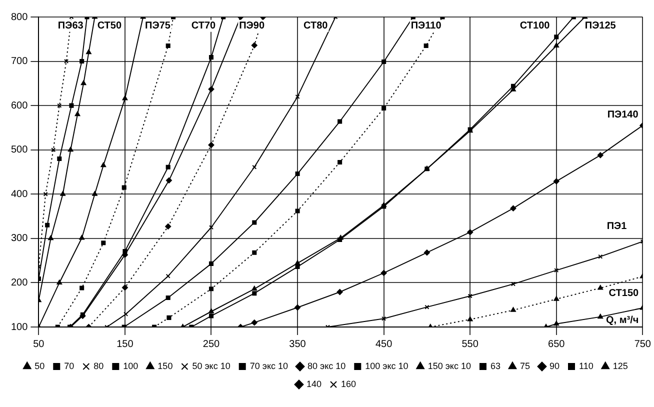 Image resolution: width=654 pixels, height=407 pixels. I want to click on x-tick-label: 150, so click(125, 344).